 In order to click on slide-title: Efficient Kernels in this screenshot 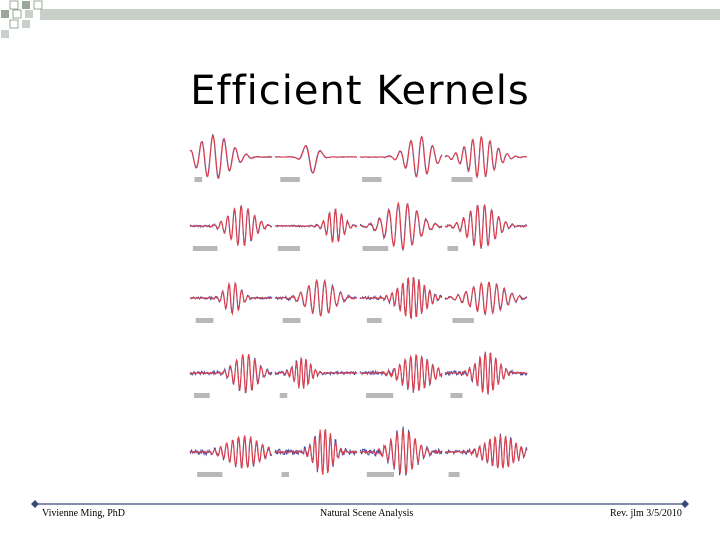, I will do `click(360, 91)`.